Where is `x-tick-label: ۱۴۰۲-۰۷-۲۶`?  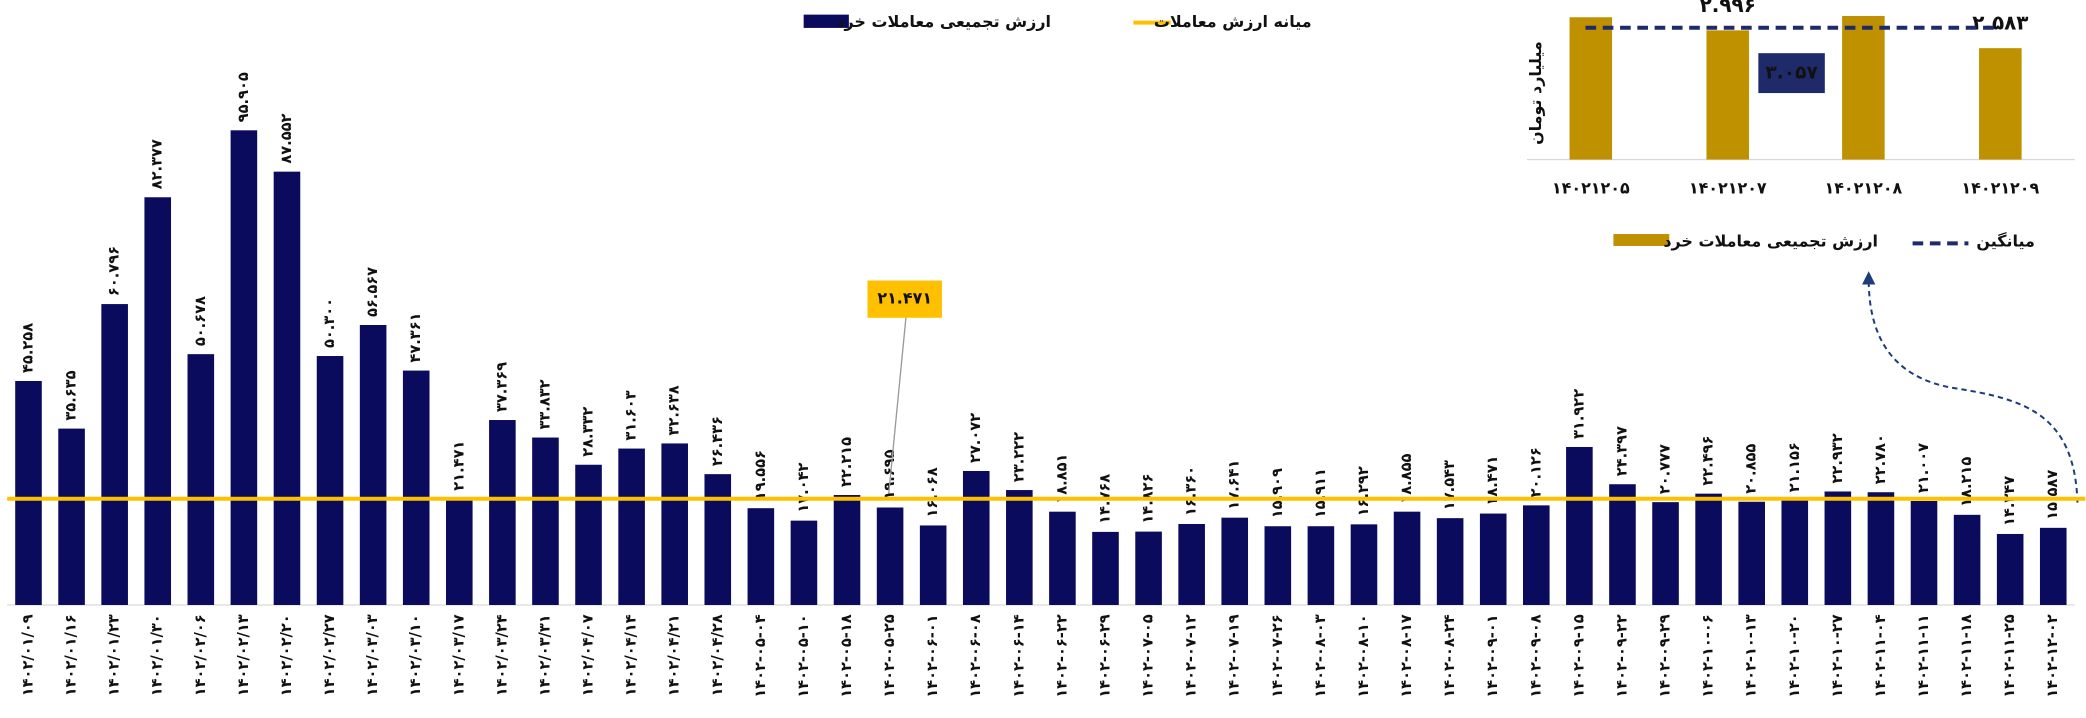 x-tick-label: ۱۴۰۲-۰۷-۲۶ is located at coordinates (1277, 655).